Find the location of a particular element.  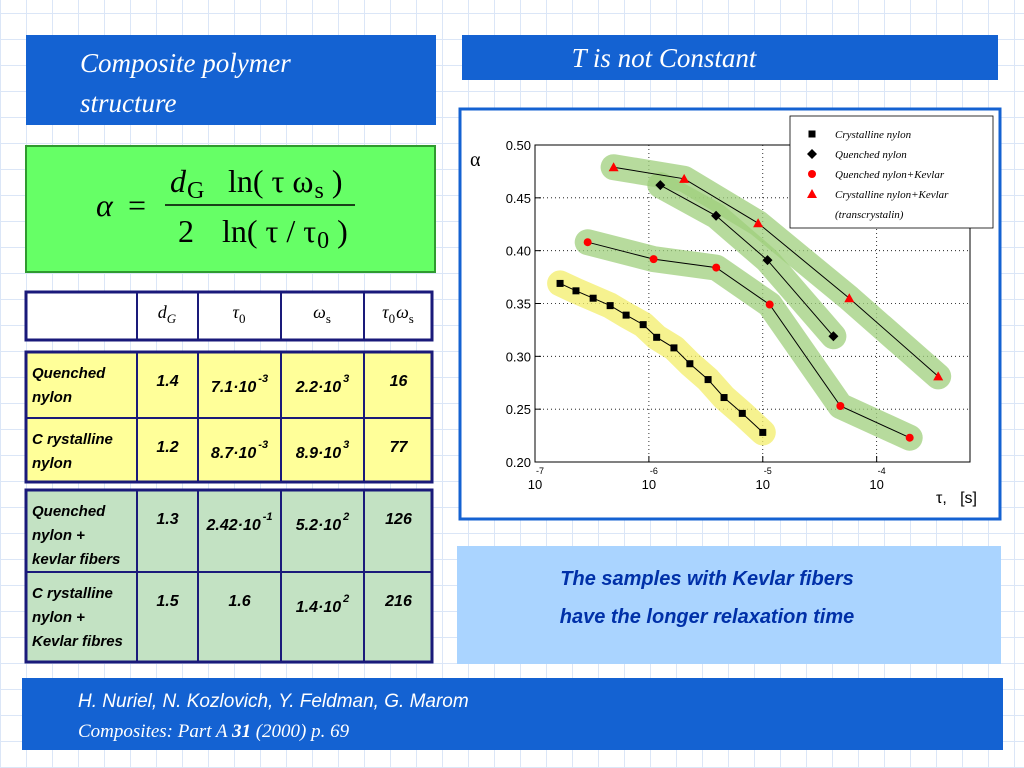

formula-bottom-close: ) is located at coordinates (338, 231).